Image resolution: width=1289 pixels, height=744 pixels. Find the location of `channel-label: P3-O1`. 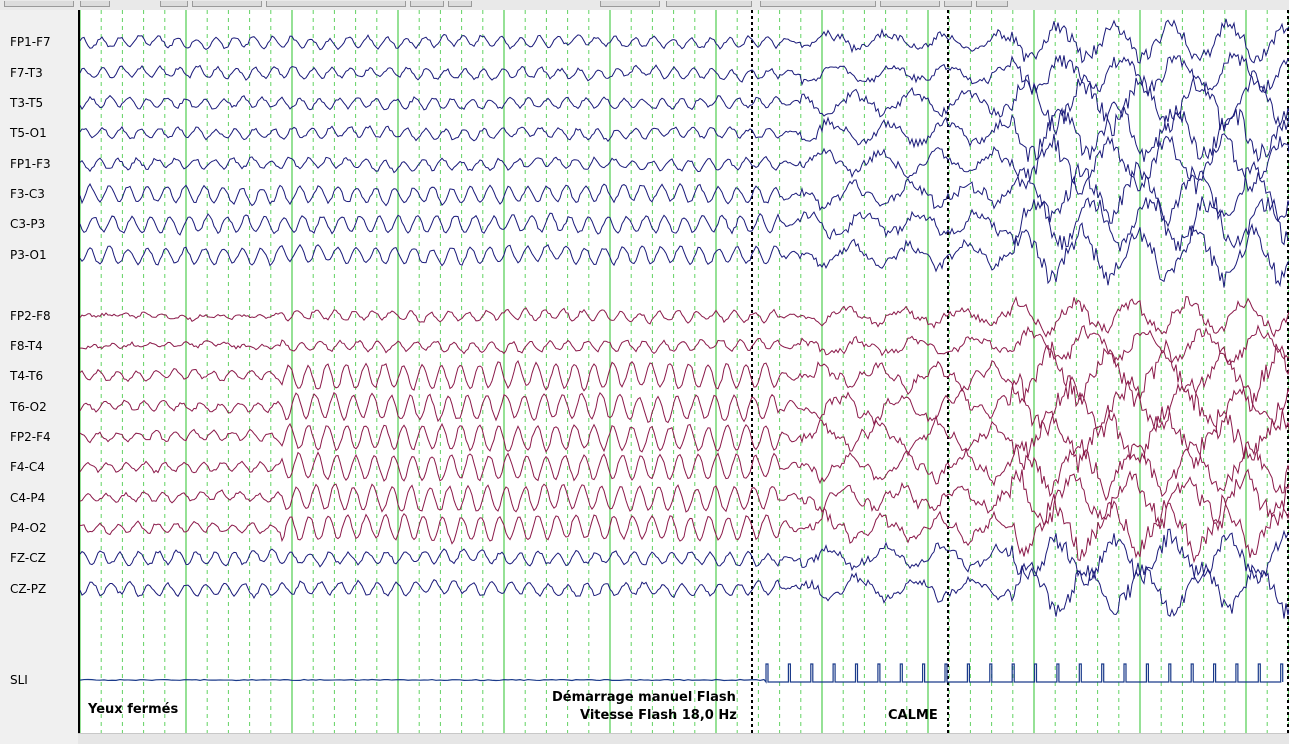

channel-label: P3-O1 is located at coordinates (28, 255).